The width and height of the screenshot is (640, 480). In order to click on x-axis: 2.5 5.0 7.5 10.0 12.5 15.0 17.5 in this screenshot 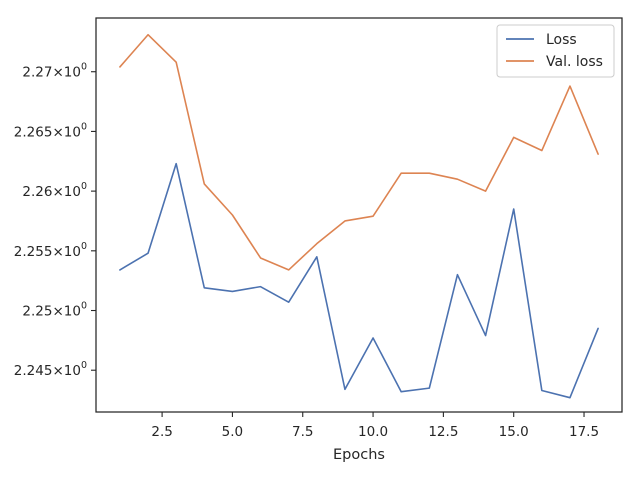, I will do `click(375, 426)`.